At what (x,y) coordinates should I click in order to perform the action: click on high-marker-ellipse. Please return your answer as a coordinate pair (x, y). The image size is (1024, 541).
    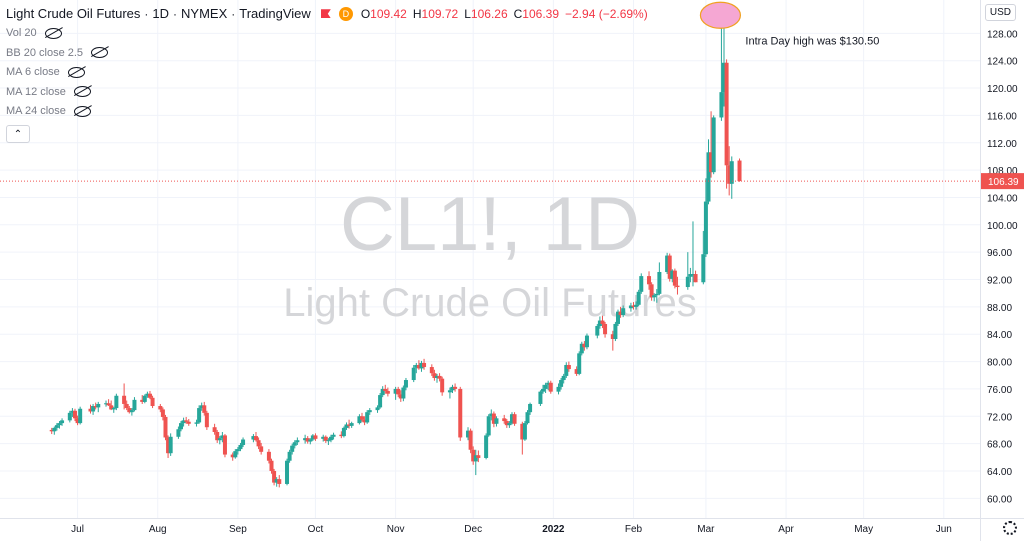
    Looking at the image, I should click on (720, 15).